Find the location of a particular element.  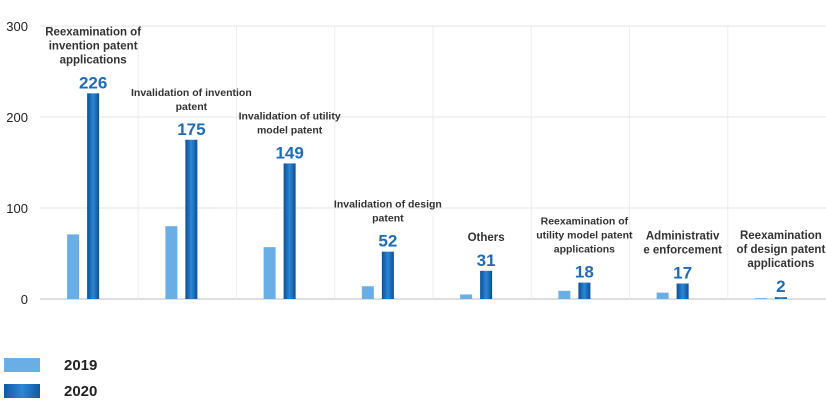

data-label-2020: 175 is located at coordinates (191, 129).